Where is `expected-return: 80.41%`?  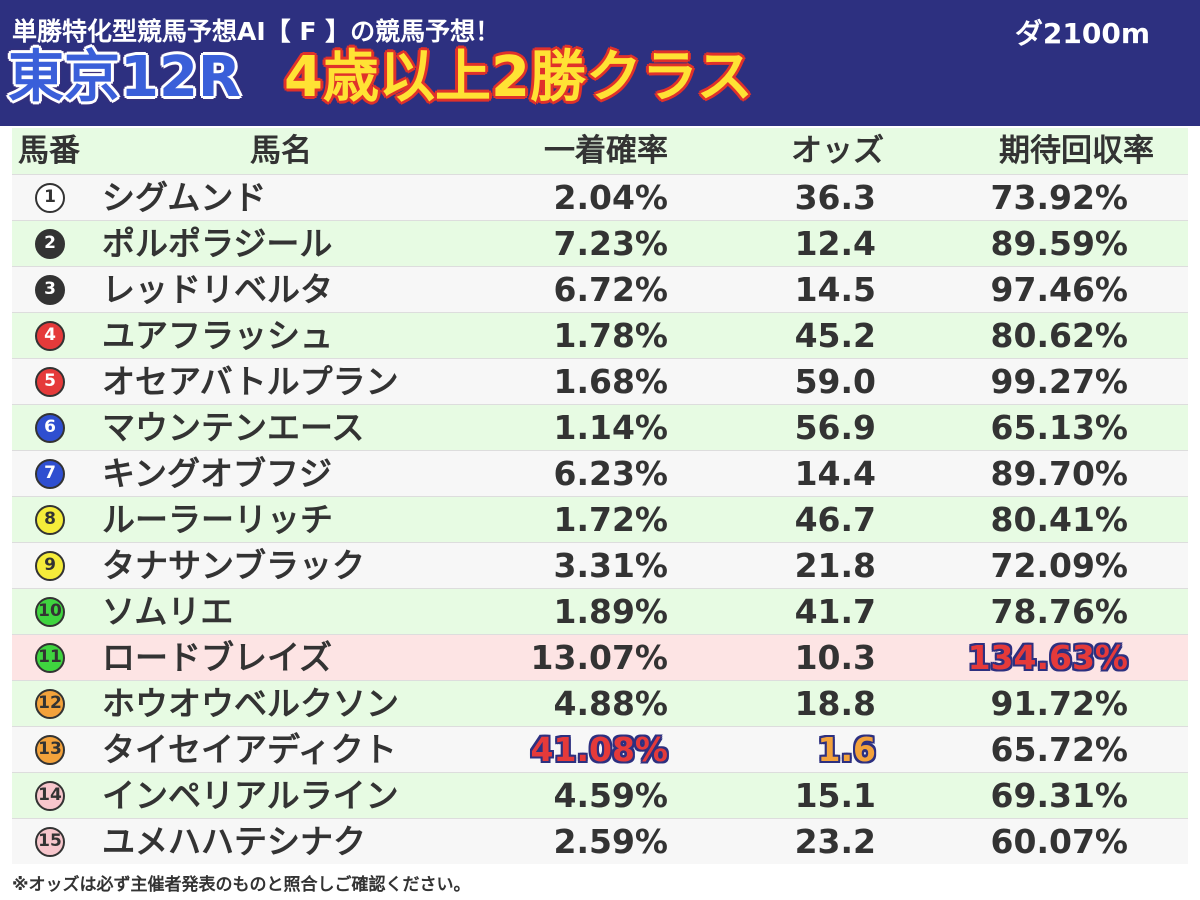
expected-return: 80.41% is located at coordinates (1059, 519).